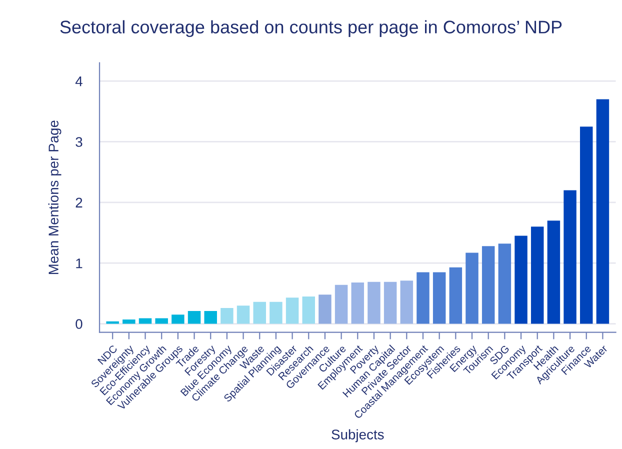  I want to click on y-tick-label: 4, so click(78, 81).